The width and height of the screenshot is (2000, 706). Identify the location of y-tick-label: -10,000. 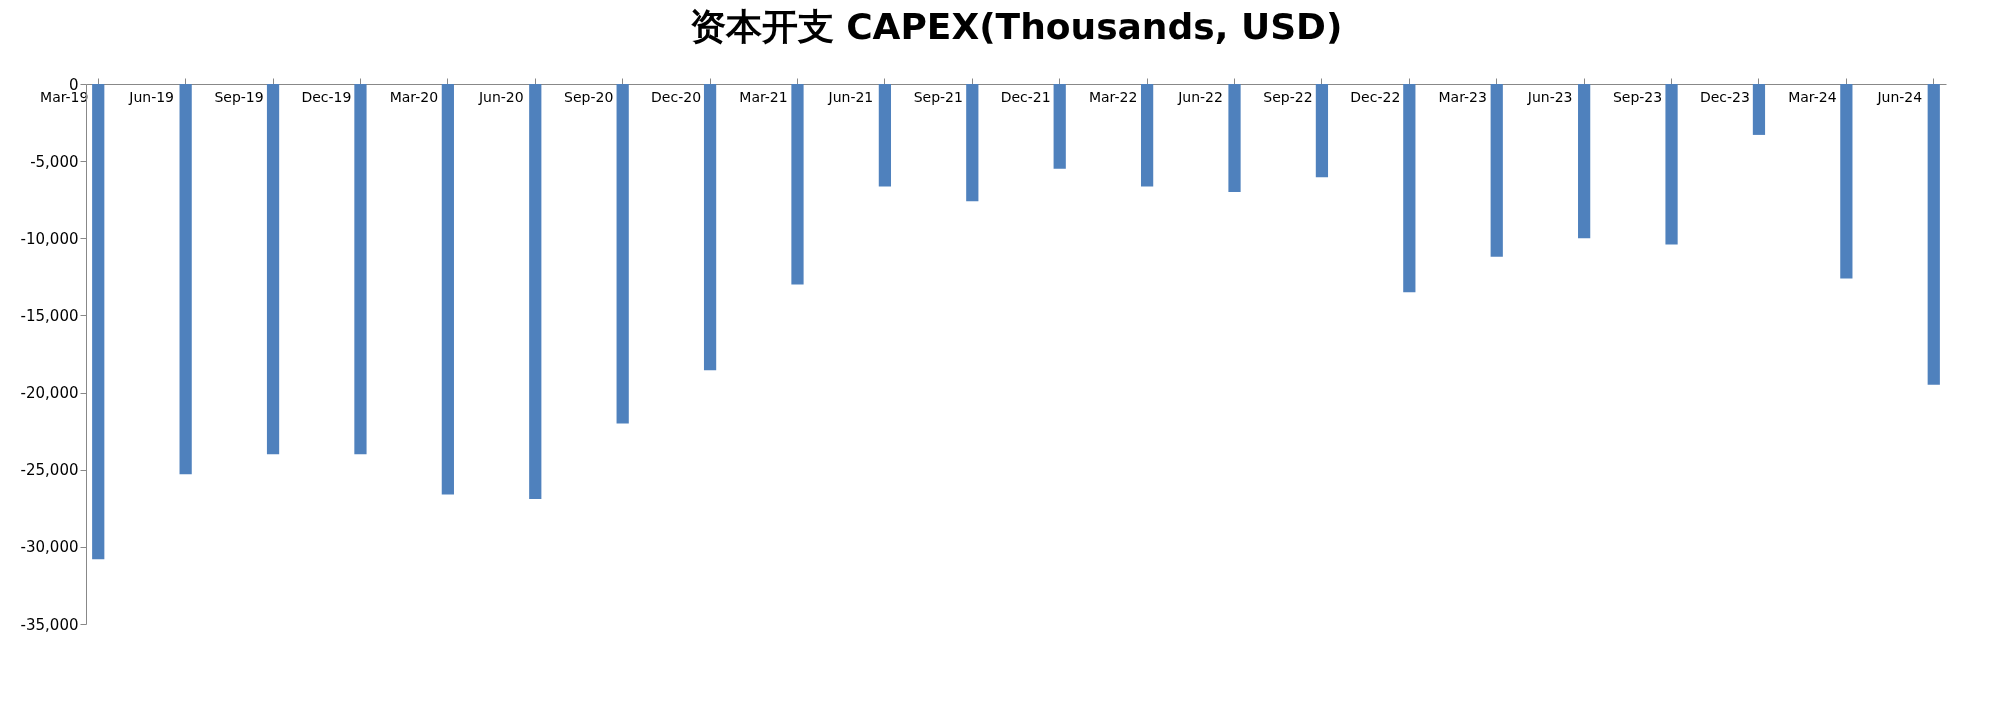
(49, 238).